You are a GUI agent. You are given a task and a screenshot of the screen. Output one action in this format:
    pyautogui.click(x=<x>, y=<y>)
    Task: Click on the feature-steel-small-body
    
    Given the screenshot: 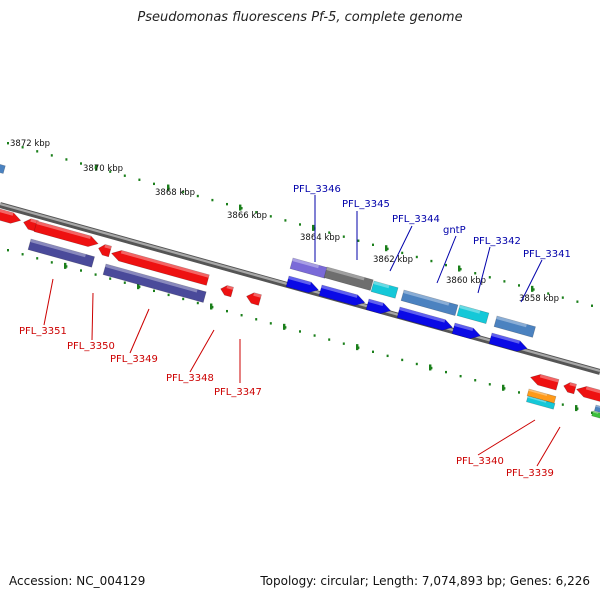 What is the action you would take?
    pyautogui.click(x=597, y=409)
    